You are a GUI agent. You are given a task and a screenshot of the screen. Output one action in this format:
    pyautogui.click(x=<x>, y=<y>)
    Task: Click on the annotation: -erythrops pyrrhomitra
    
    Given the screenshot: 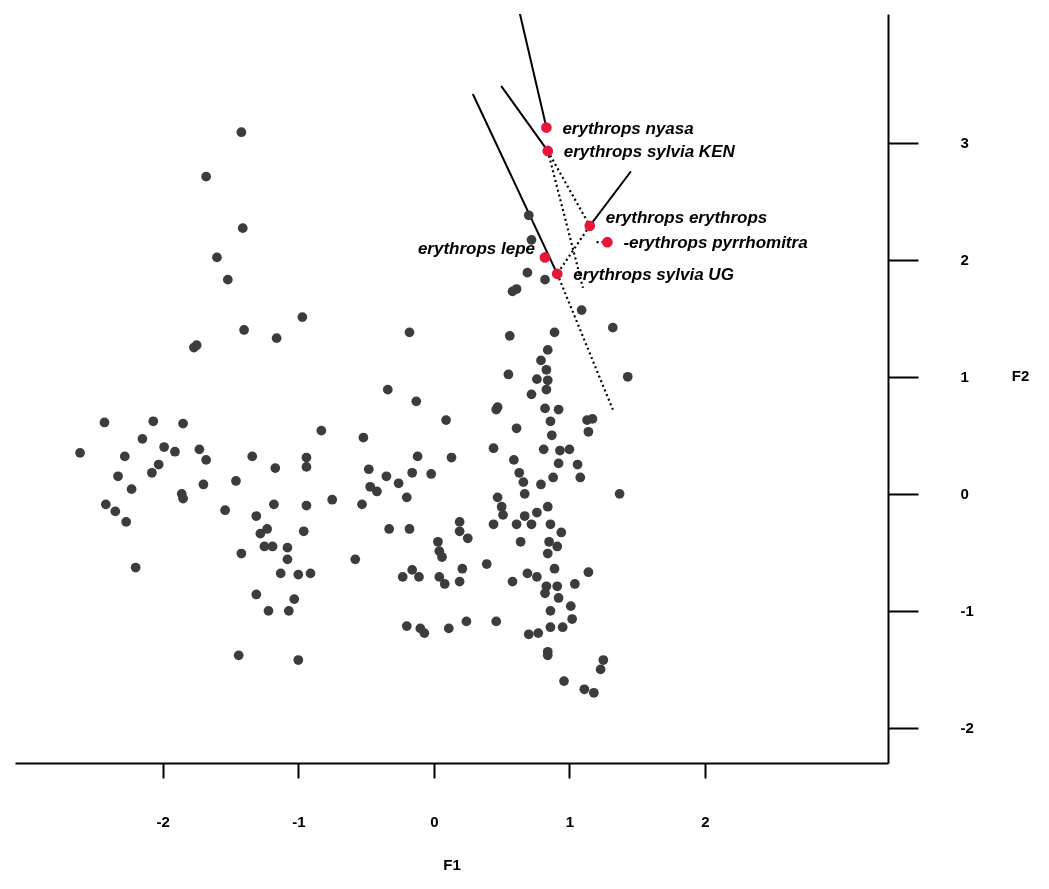 What is the action you would take?
    pyautogui.click(x=715, y=243)
    